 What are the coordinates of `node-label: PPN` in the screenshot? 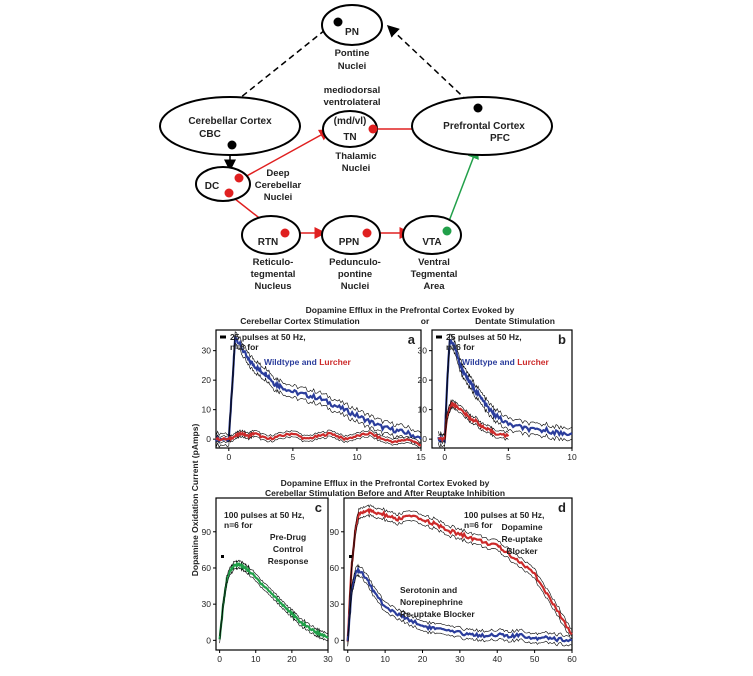 It's located at (349, 242).